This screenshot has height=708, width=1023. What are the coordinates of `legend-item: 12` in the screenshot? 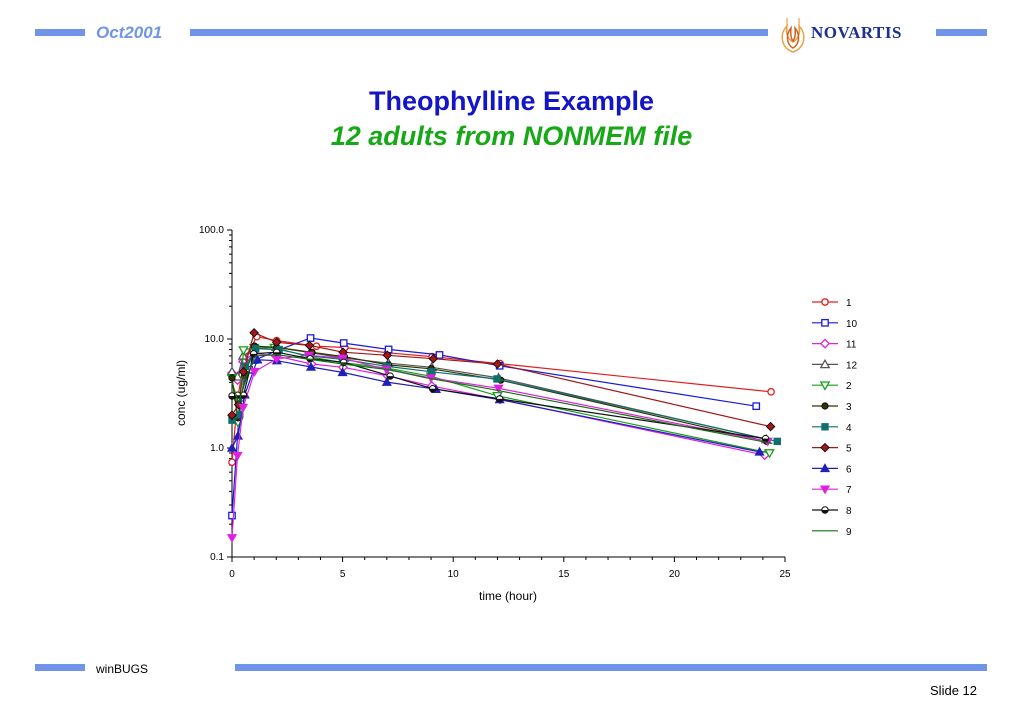 It's located at (835, 364).